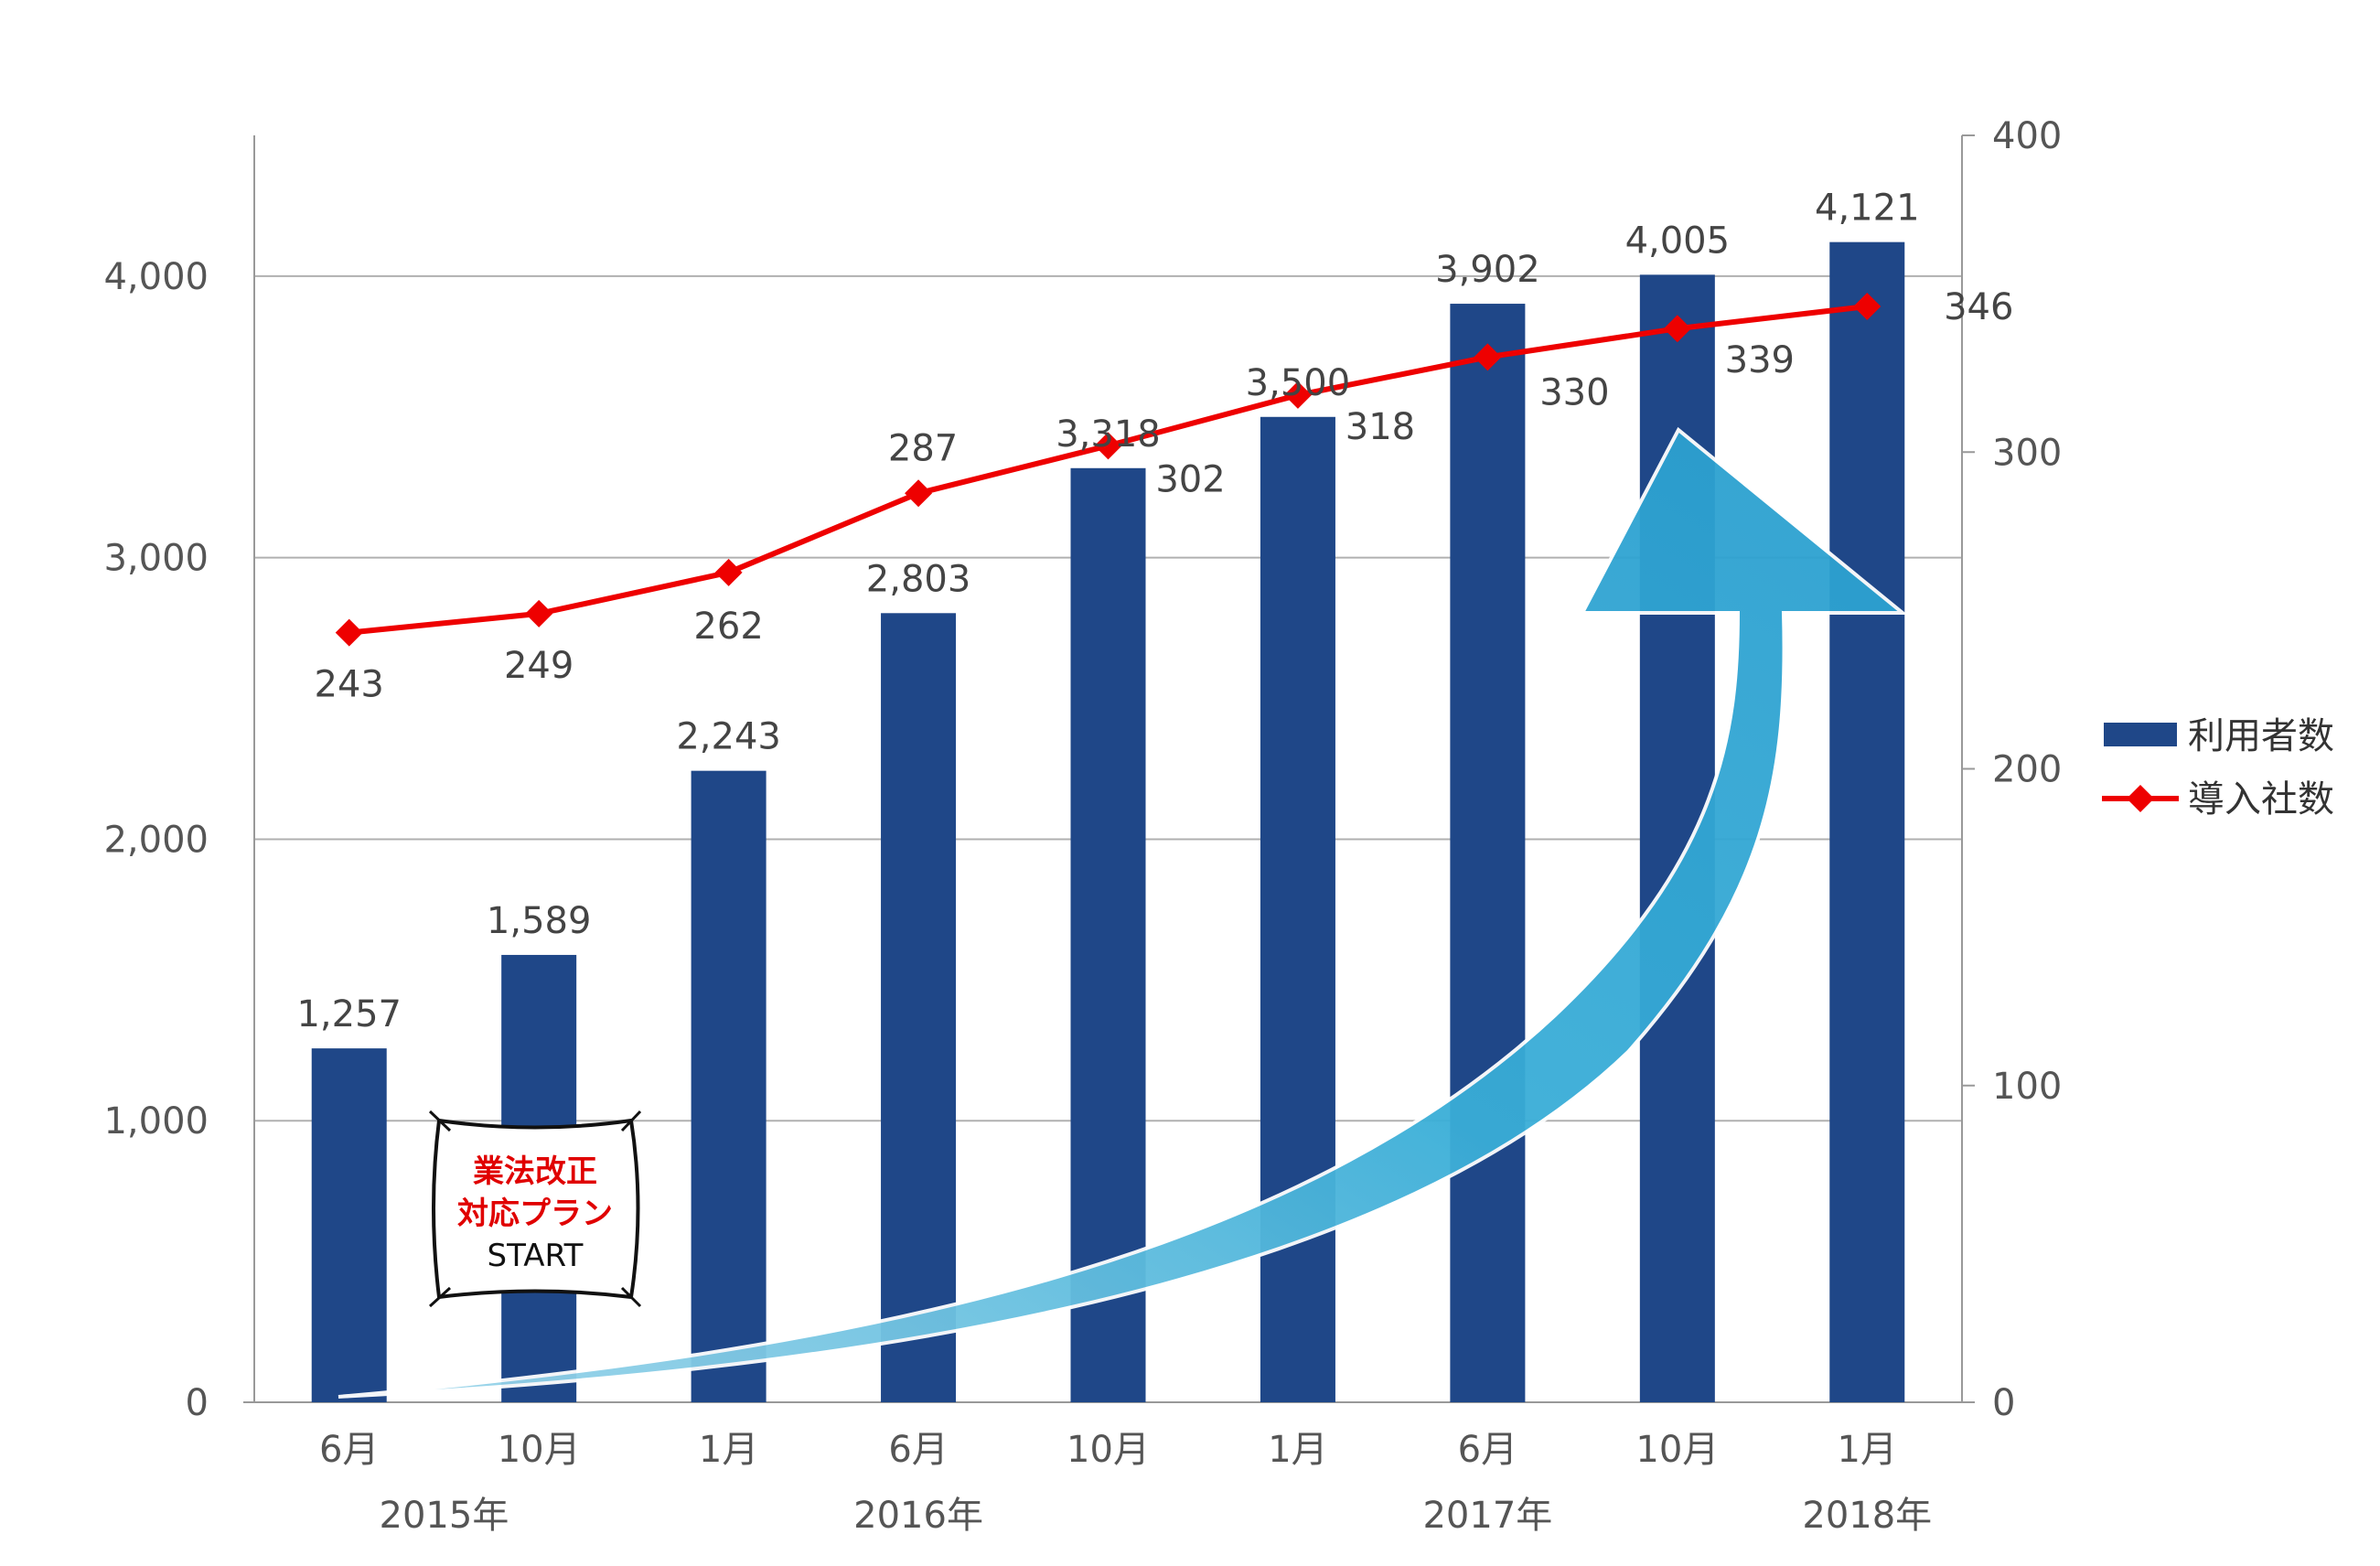 This screenshot has width=2380, height=1566. What do you see at coordinates (1190, 479) in the screenshot?
I see `line-value-label: 302` at bounding box center [1190, 479].